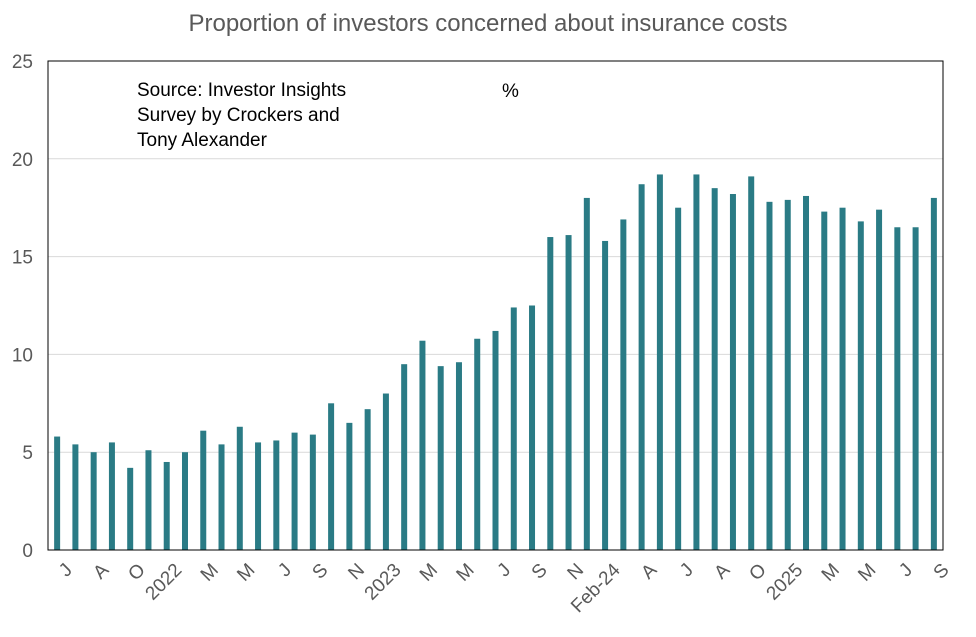  What do you see at coordinates (785, 582) in the screenshot?
I see `x-tick-label: 2025` at bounding box center [785, 582].